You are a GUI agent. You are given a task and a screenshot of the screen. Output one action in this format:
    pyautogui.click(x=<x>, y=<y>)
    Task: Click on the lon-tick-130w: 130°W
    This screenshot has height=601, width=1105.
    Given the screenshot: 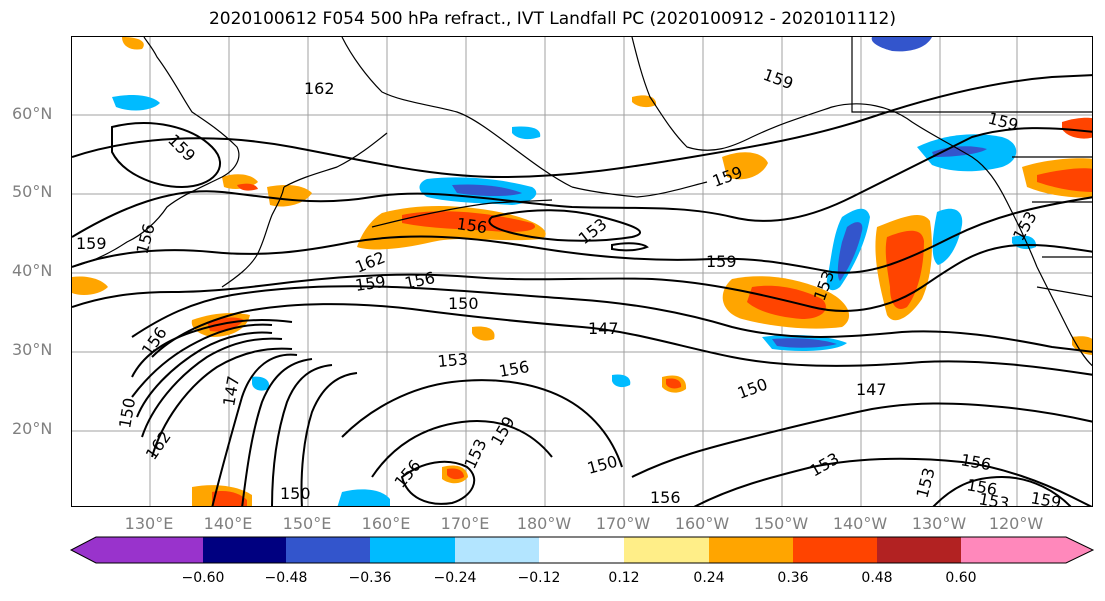 What is the action you would take?
    pyautogui.click(x=939, y=523)
    